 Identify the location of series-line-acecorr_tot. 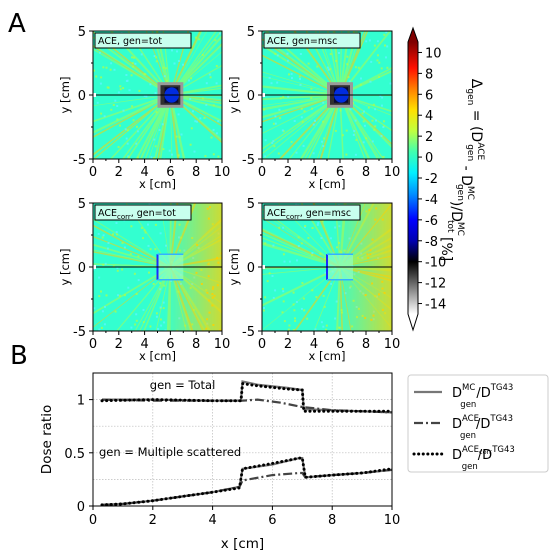
(247, 397).